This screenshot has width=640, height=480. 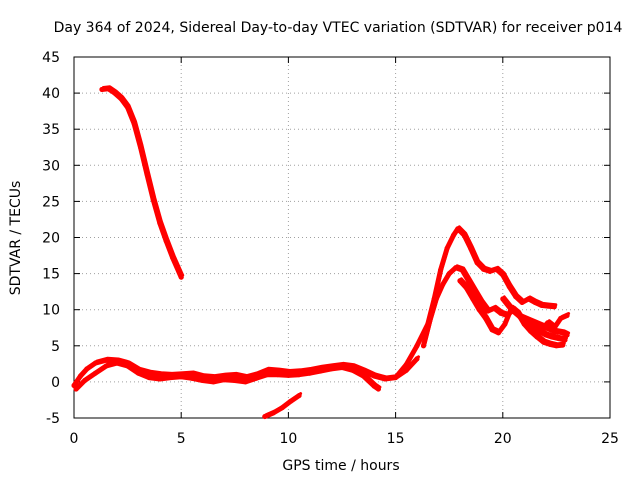 What do you see at coordinates (51, 202) in the screenshot?
I see `y-tick-label: 25` at bounding box center [51, 202].